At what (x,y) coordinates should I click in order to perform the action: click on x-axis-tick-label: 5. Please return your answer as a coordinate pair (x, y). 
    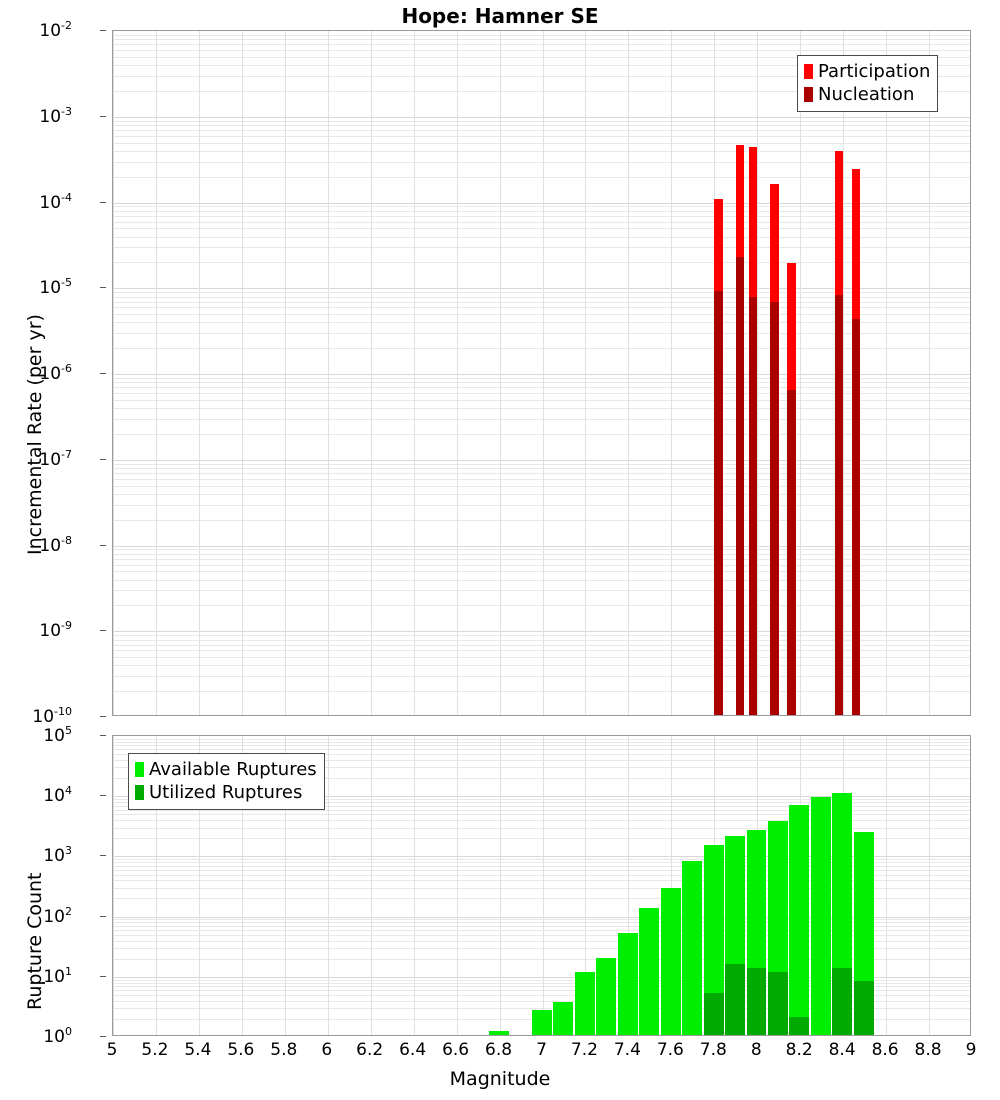
    Looking at the image, I should click on (112, 1050).